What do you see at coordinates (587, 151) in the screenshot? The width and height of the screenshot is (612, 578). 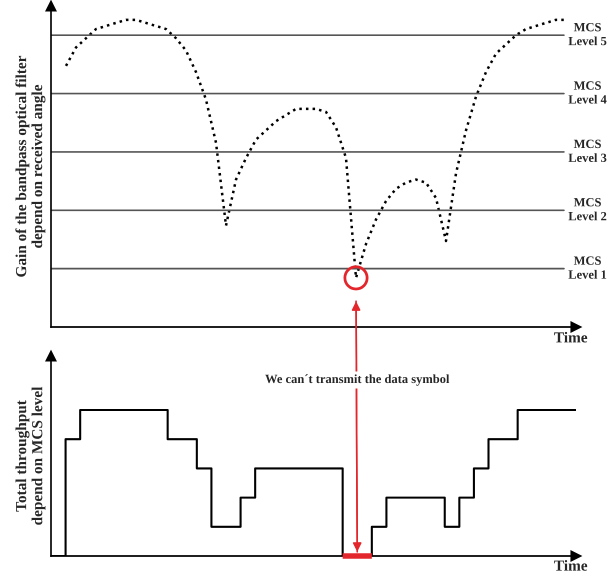 I see `ref-line-label: MCS Level 3` at bounding box center [587, 151].